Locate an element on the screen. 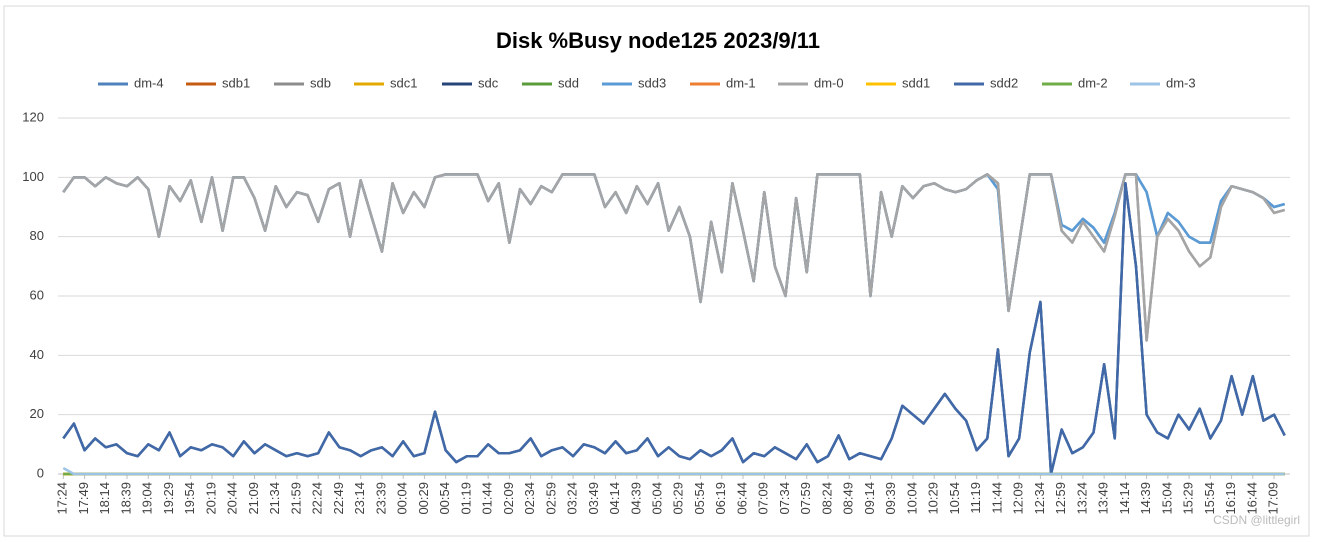 The image size is (1318, 542). legend-label: sdd2 is located at coordinates (1004, 82).